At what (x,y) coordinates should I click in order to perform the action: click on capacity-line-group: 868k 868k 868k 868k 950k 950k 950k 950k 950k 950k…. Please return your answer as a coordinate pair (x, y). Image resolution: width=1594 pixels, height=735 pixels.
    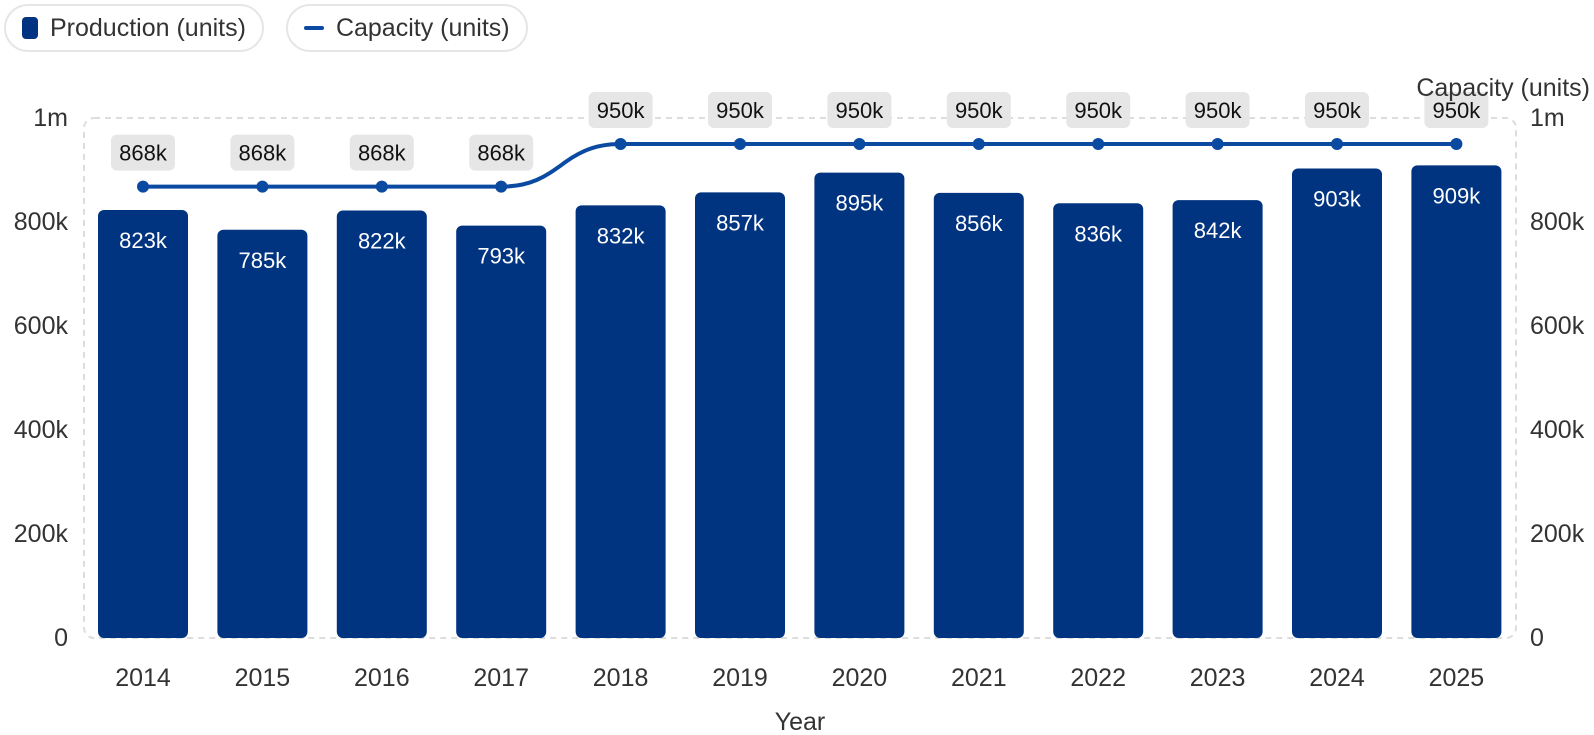
    Looking at the image, I should click on (800, 142).